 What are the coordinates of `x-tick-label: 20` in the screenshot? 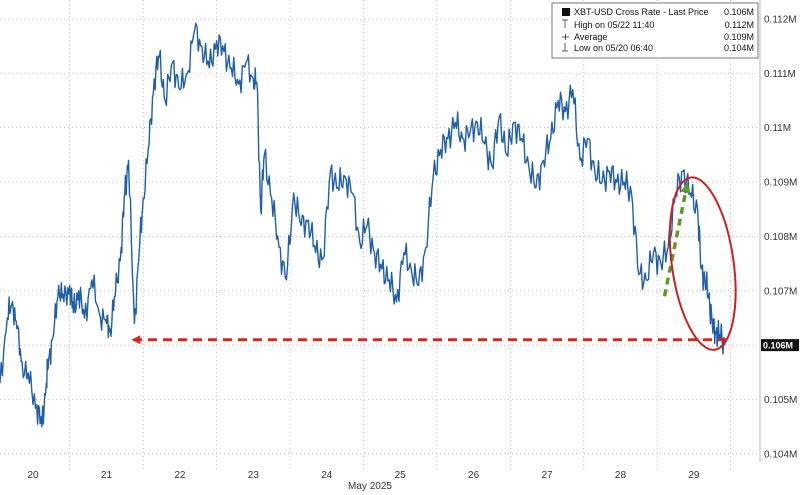 It's located at (33, 475).